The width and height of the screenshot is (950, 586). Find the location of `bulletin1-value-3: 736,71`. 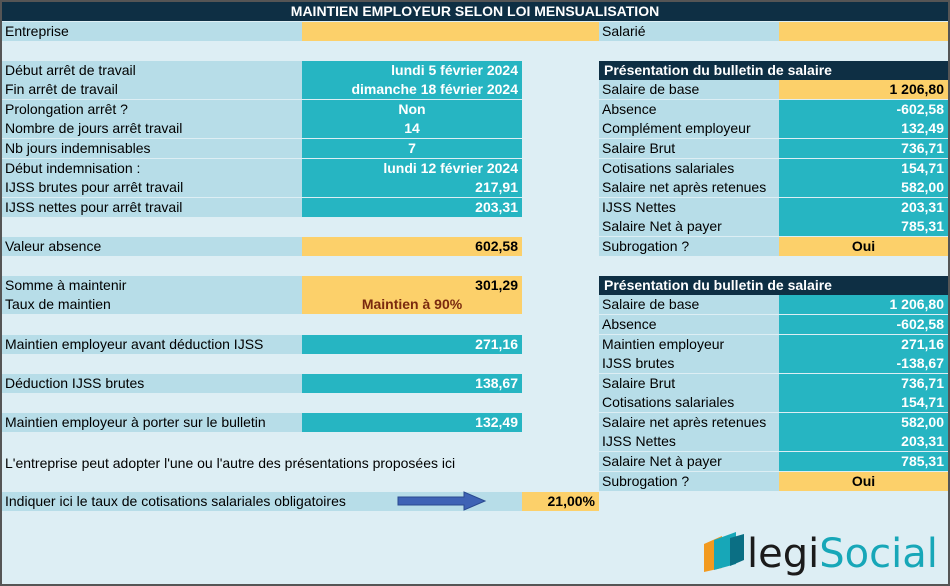

bulletin1-value-3: 736,71 is located at coordinates (863, 148).